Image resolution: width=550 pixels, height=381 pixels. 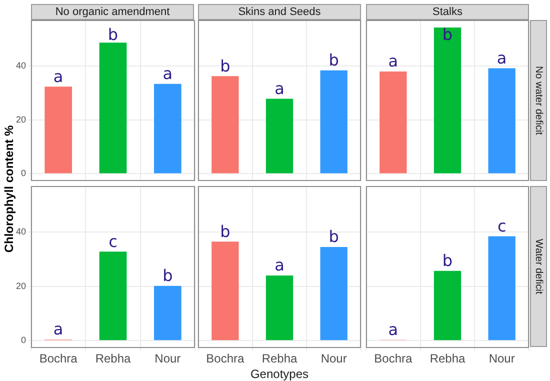 What do you see at coordinates (9, 189) in the screenshot?
I see `y-axis-title: Chlorophyll content %` at bounding box center [9, 189].